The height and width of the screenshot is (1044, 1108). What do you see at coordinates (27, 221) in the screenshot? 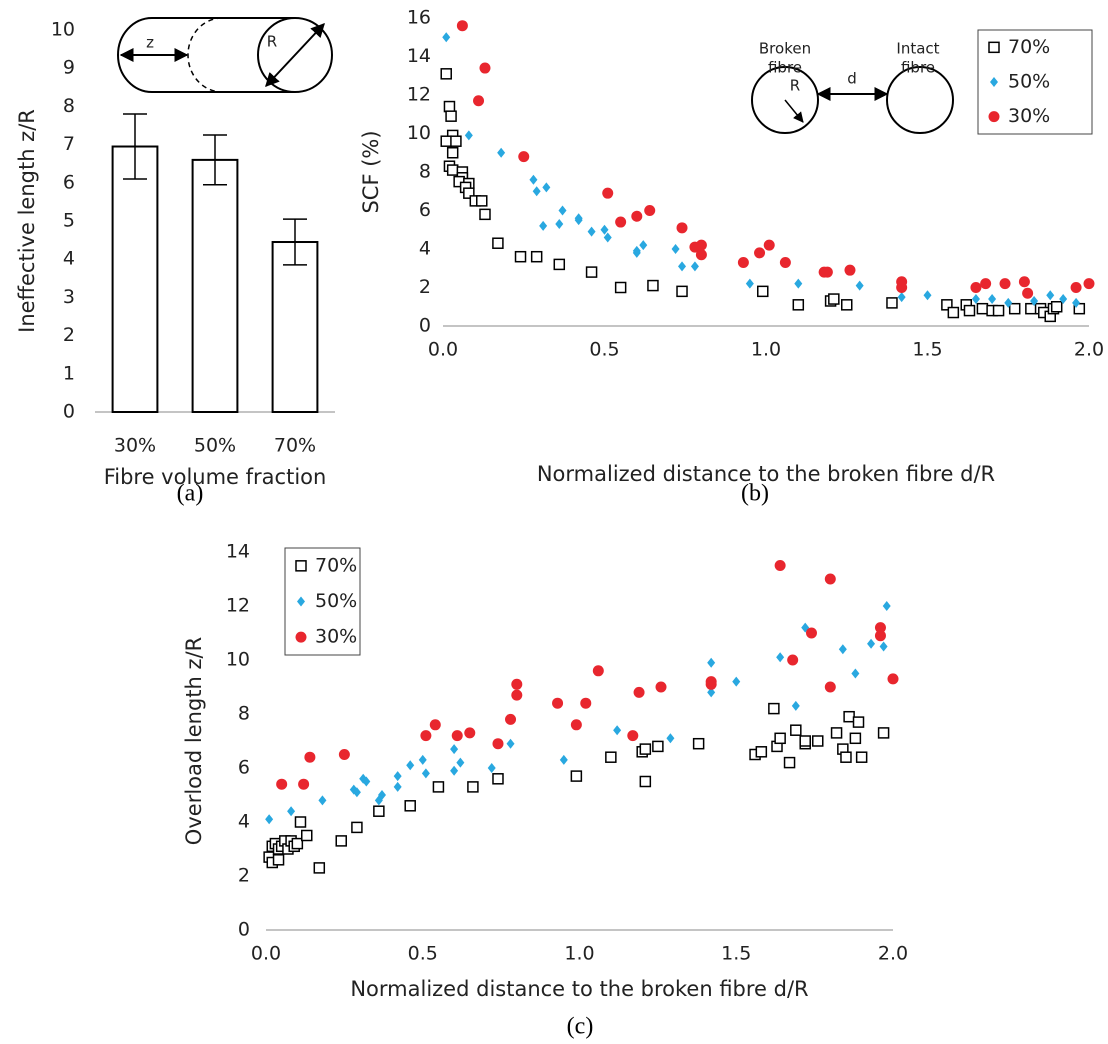
I see `y-axis-title: Ineffective length z/R` at bounding box center [27, 221].